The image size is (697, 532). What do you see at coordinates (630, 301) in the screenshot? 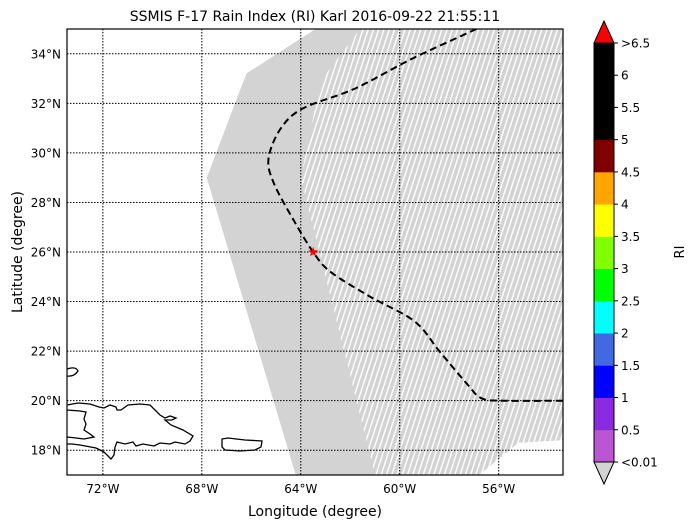
I see `colorbar-tick-label: 2.5` at bounding box center [630, 301].